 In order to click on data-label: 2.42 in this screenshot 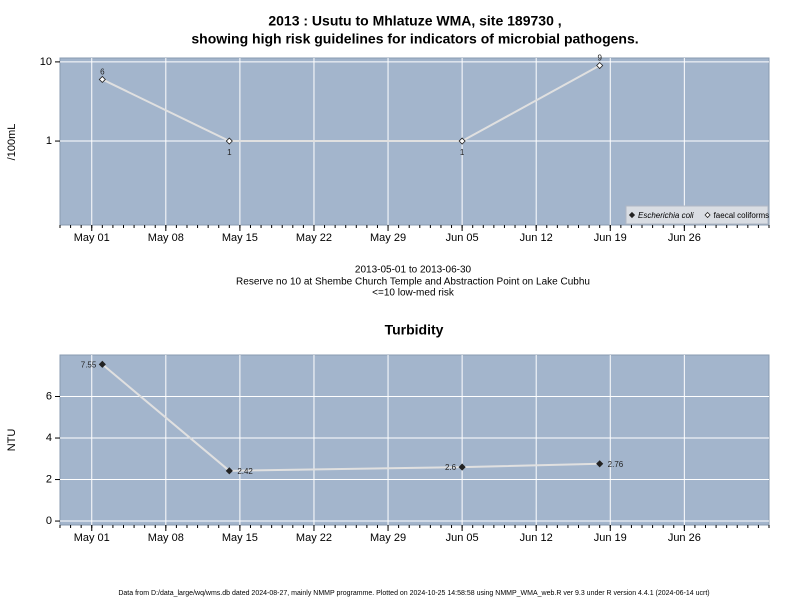, I will do `click(245, 471)`.